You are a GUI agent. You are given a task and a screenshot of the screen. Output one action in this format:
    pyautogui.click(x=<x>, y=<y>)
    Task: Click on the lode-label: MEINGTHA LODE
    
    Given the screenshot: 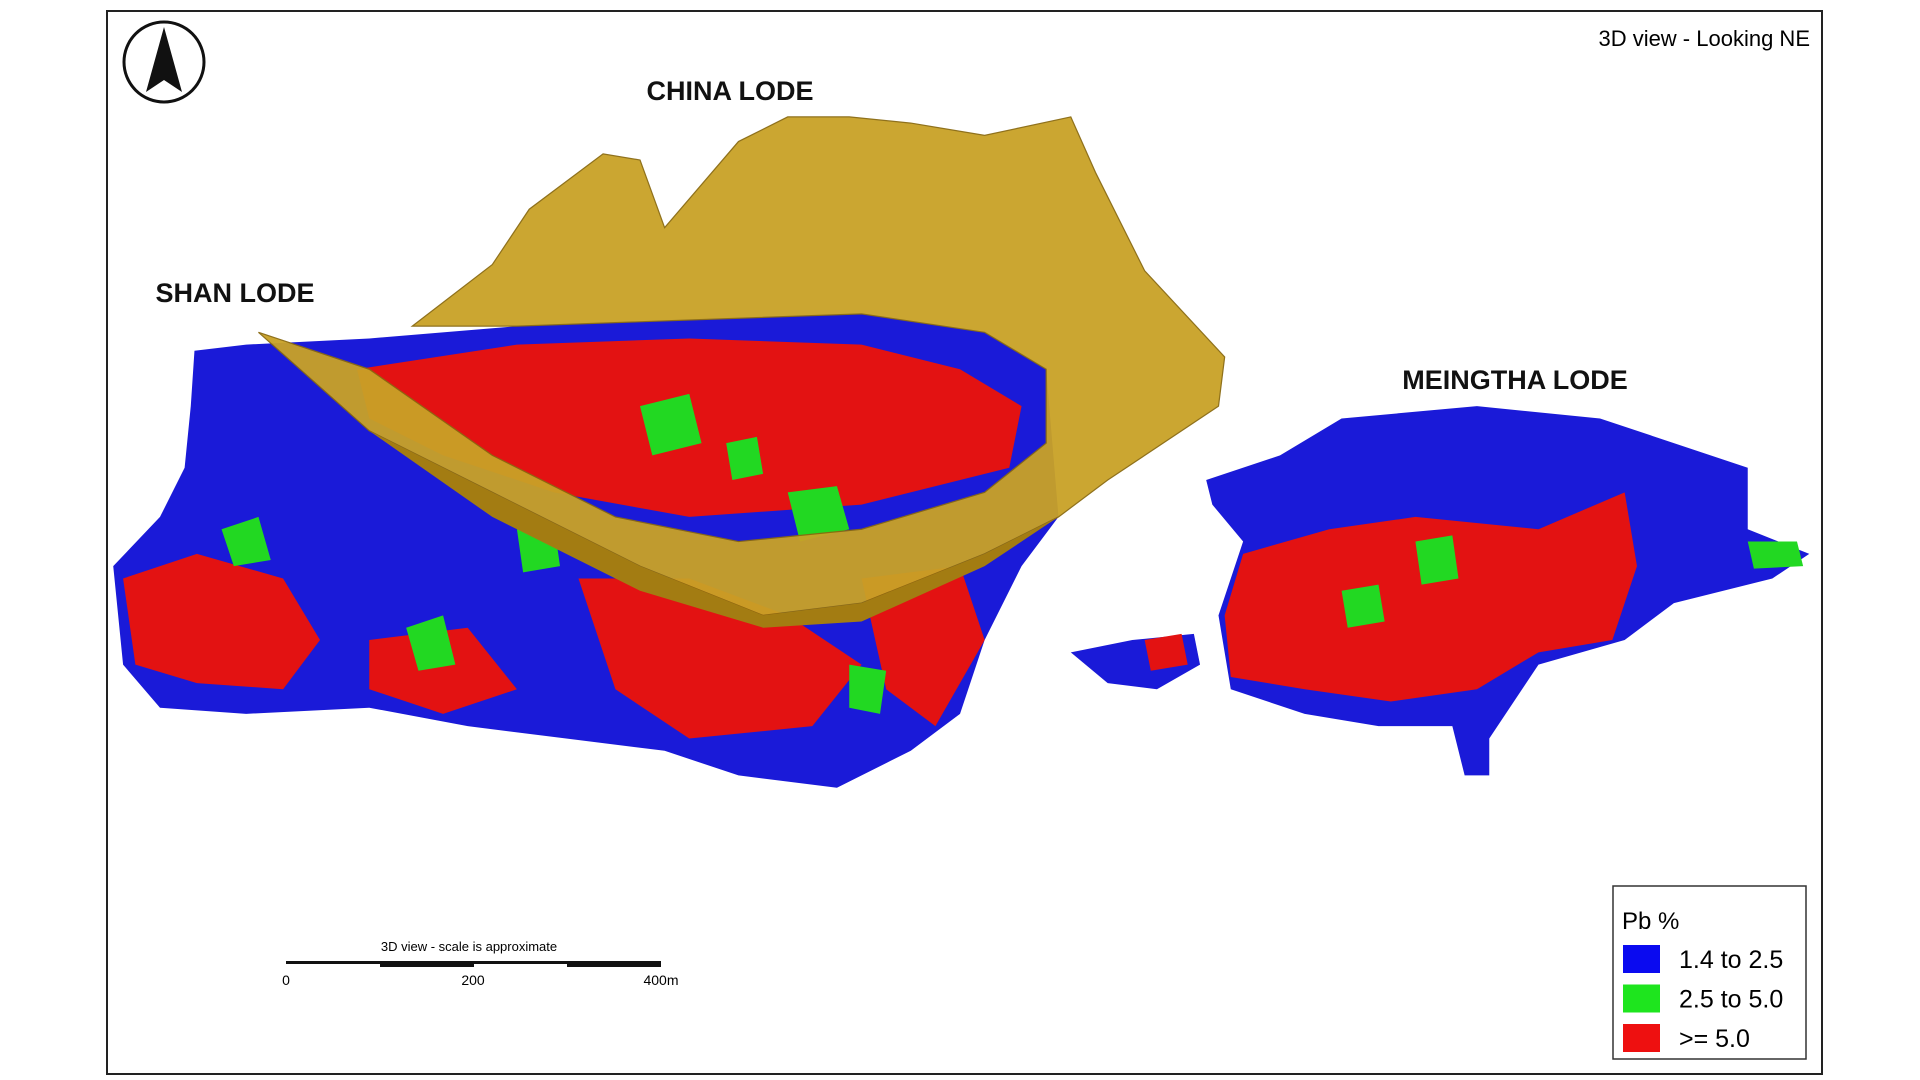 What is the action you would take?
    pyautogui.click(x=1515, y=380)
    